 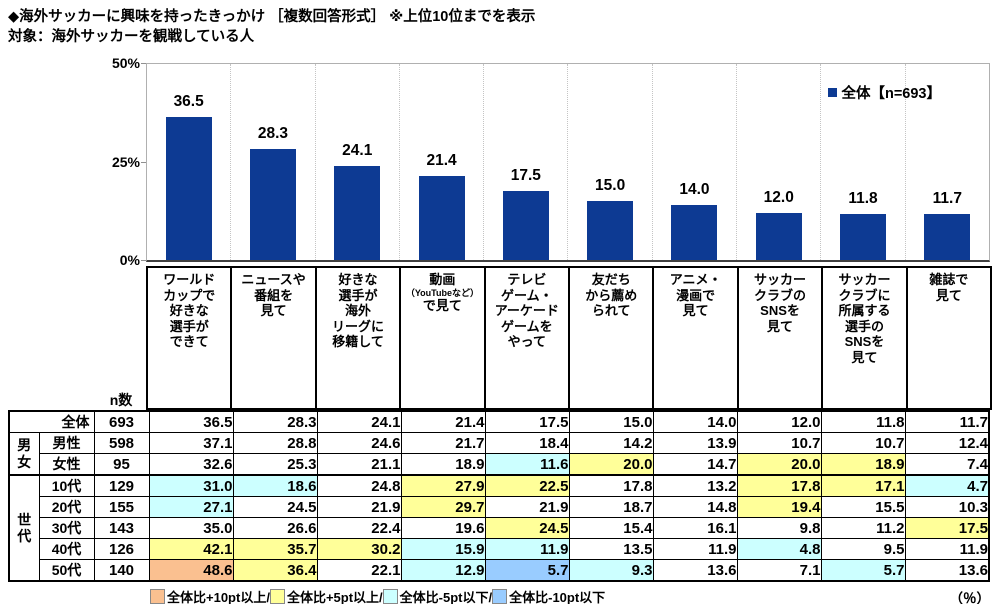 What do you see at coordinates (780, 311) in the screenshot?
I see `category-label-line: SNSを` at bounding box center [780, 311].